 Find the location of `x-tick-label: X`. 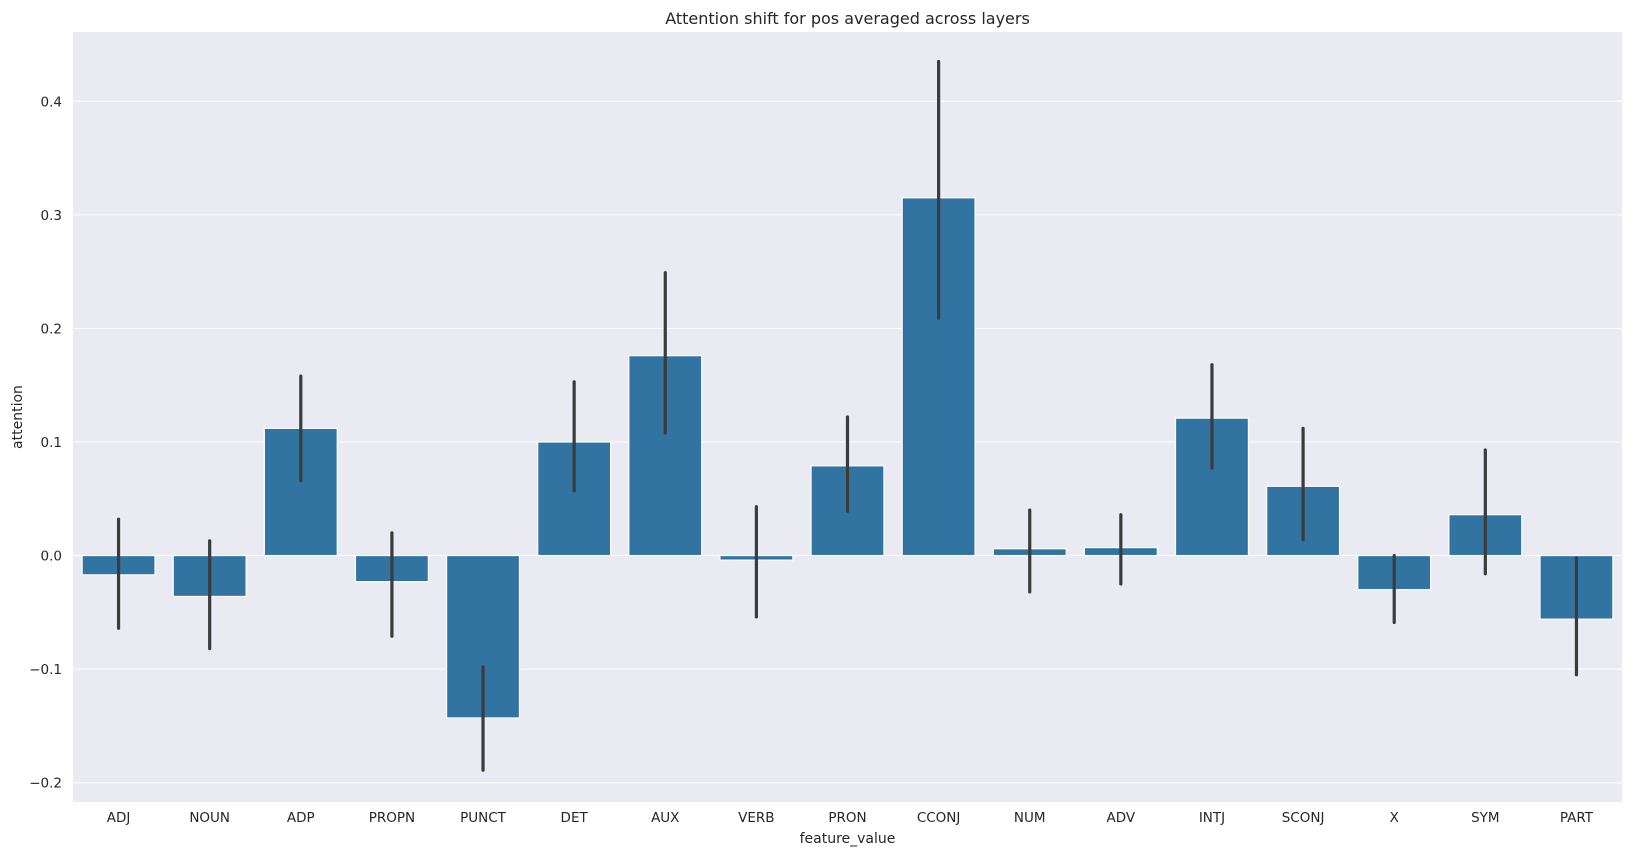

x-tick-label: X is located at coordinates (1394, 818).